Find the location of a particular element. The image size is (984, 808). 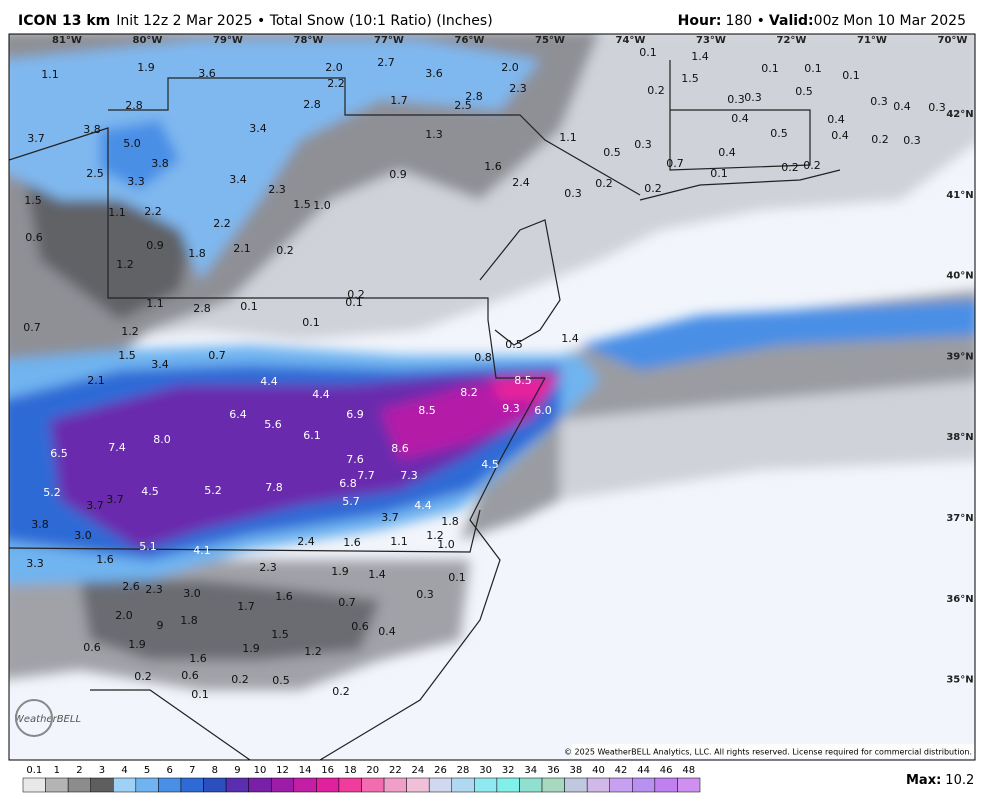

snow-label: 3.3 is located at coordinates (35, 563).